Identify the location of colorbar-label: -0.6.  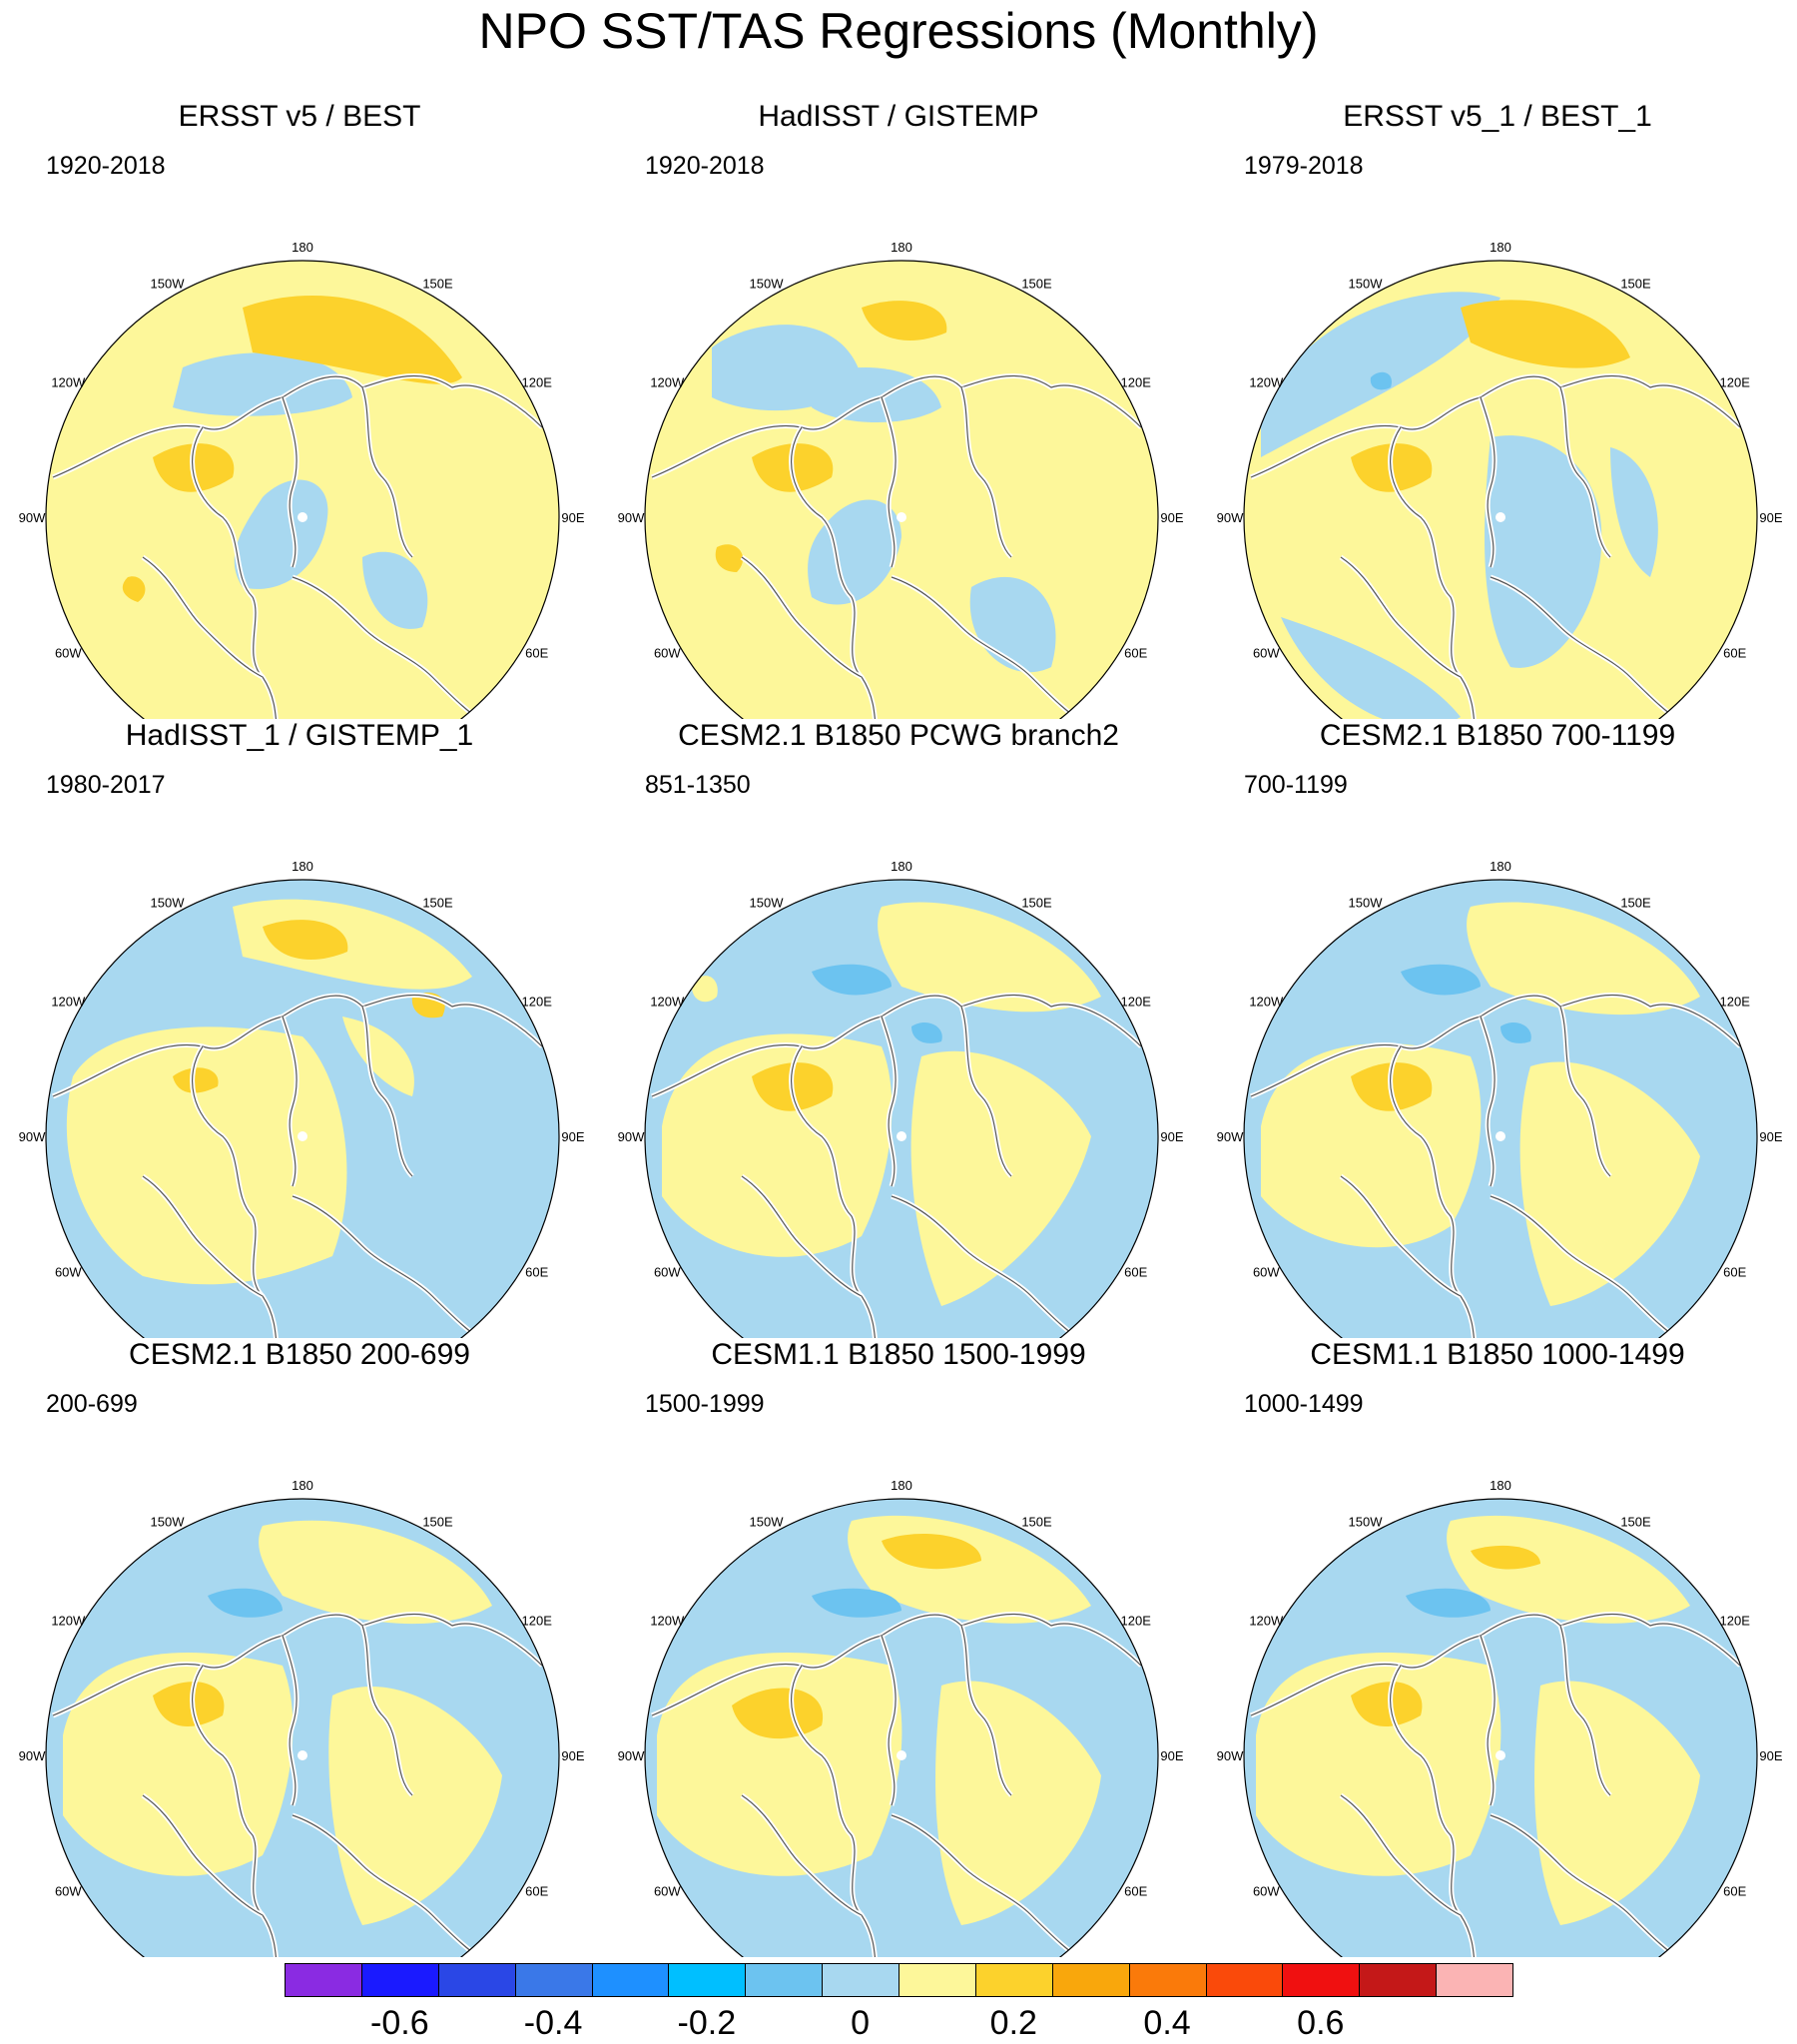
(399, 2023).